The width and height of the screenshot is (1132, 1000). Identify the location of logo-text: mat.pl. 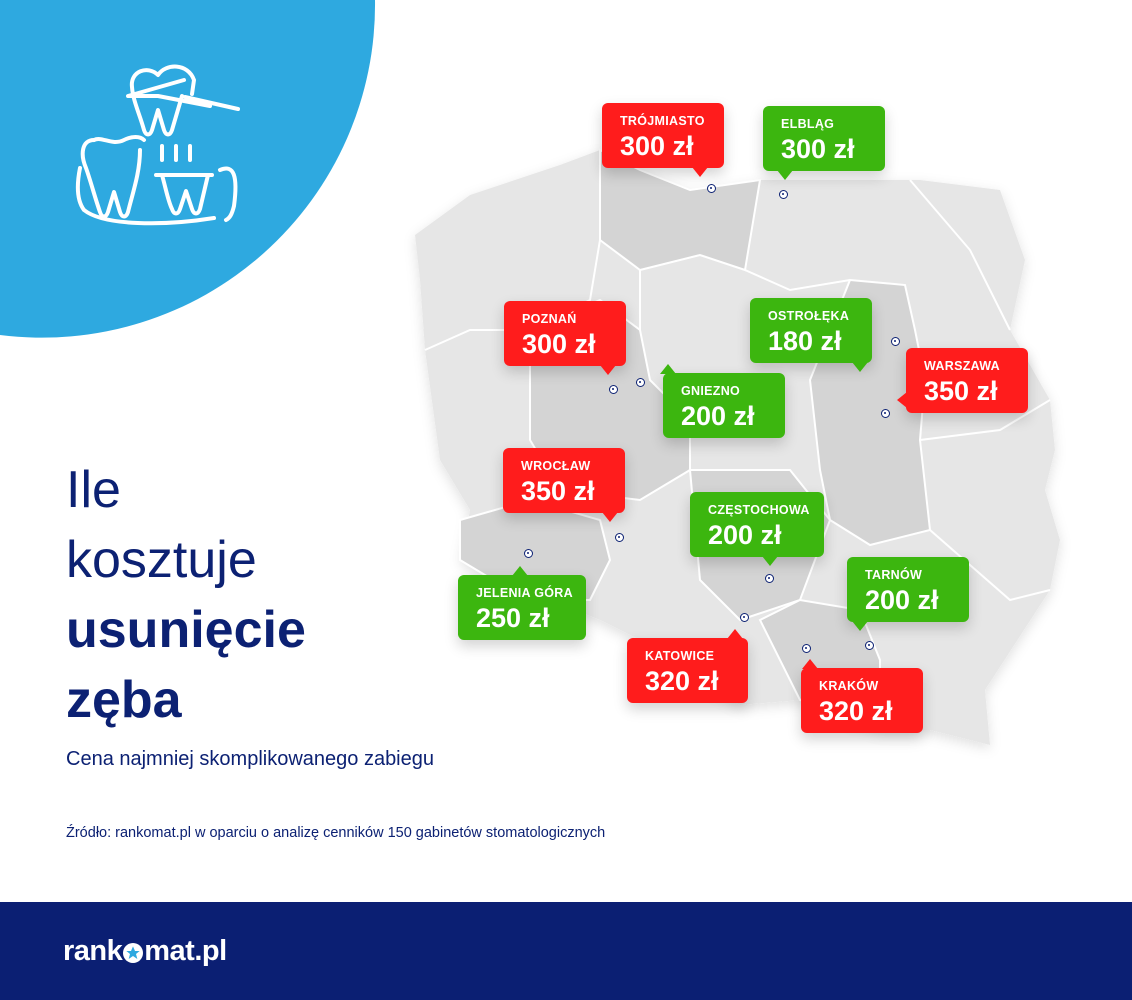
(185, 951).